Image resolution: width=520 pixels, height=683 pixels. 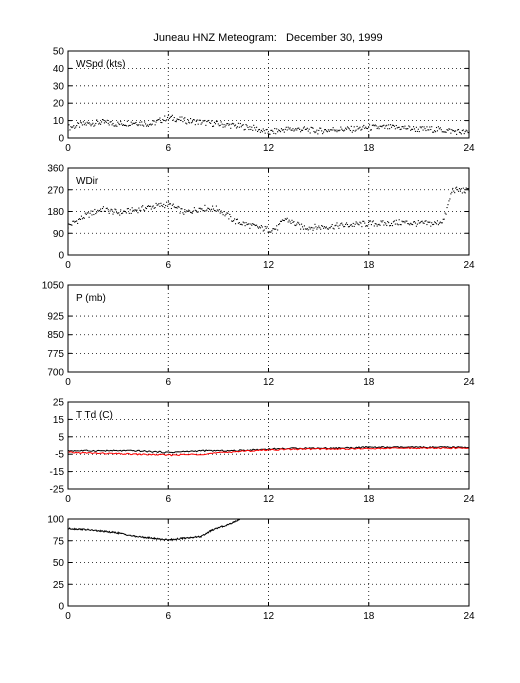 I want to click on x-tick-label: 18, so click(x=369, y=265).